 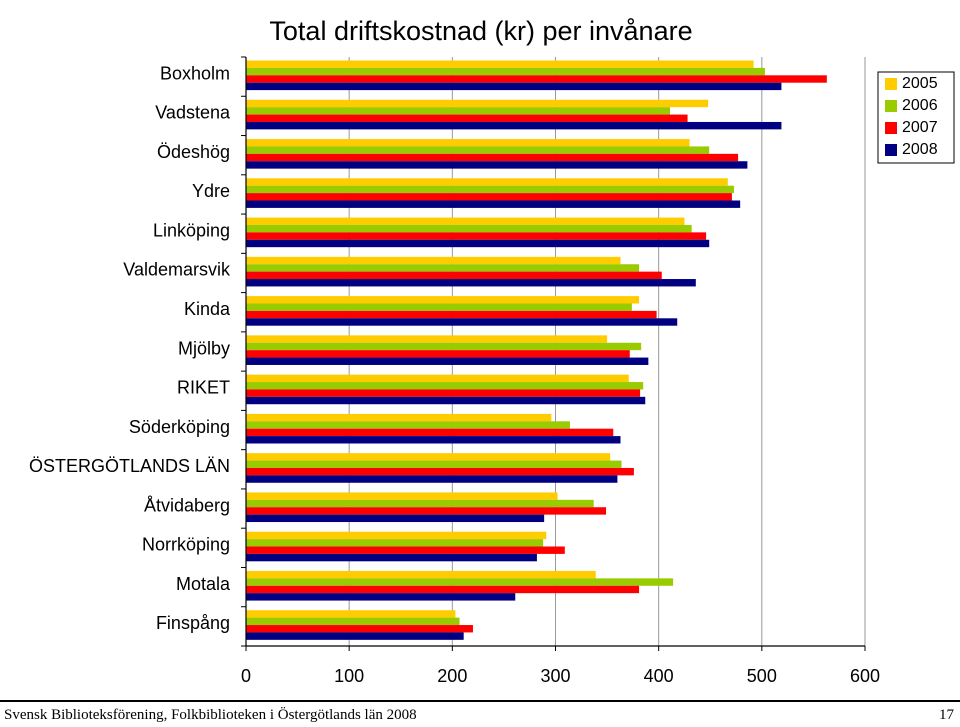 What do you see at coordinates (186, 545) in the screenshot?
I see `category-label: Norrköping` at bounding box center [186, 545].